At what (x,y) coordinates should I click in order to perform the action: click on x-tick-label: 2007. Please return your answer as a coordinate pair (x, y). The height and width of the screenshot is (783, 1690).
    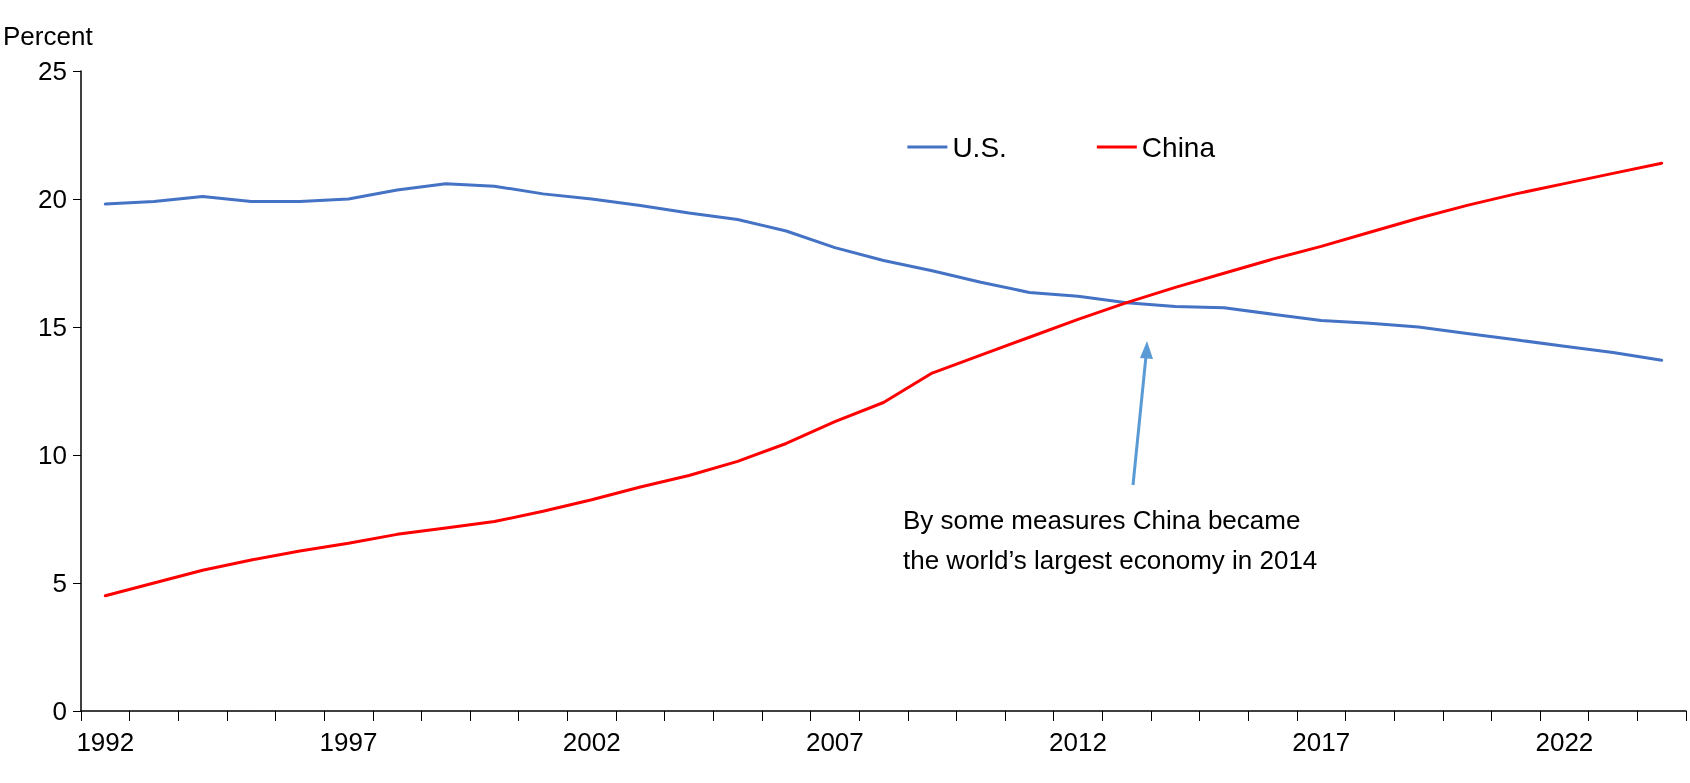
    Looking at the image, I should click on (834, 742).